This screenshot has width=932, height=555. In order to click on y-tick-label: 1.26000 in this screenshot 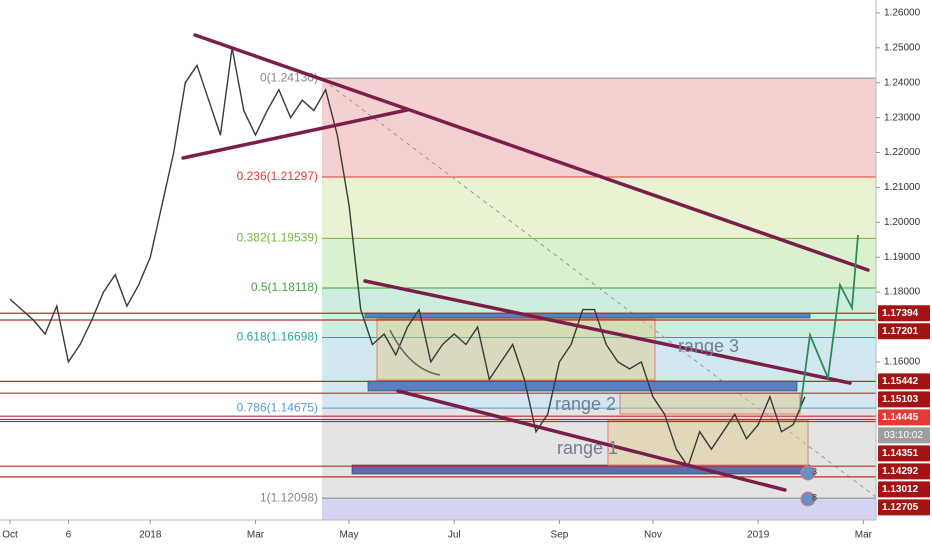, I will do `click(902, 13)`.